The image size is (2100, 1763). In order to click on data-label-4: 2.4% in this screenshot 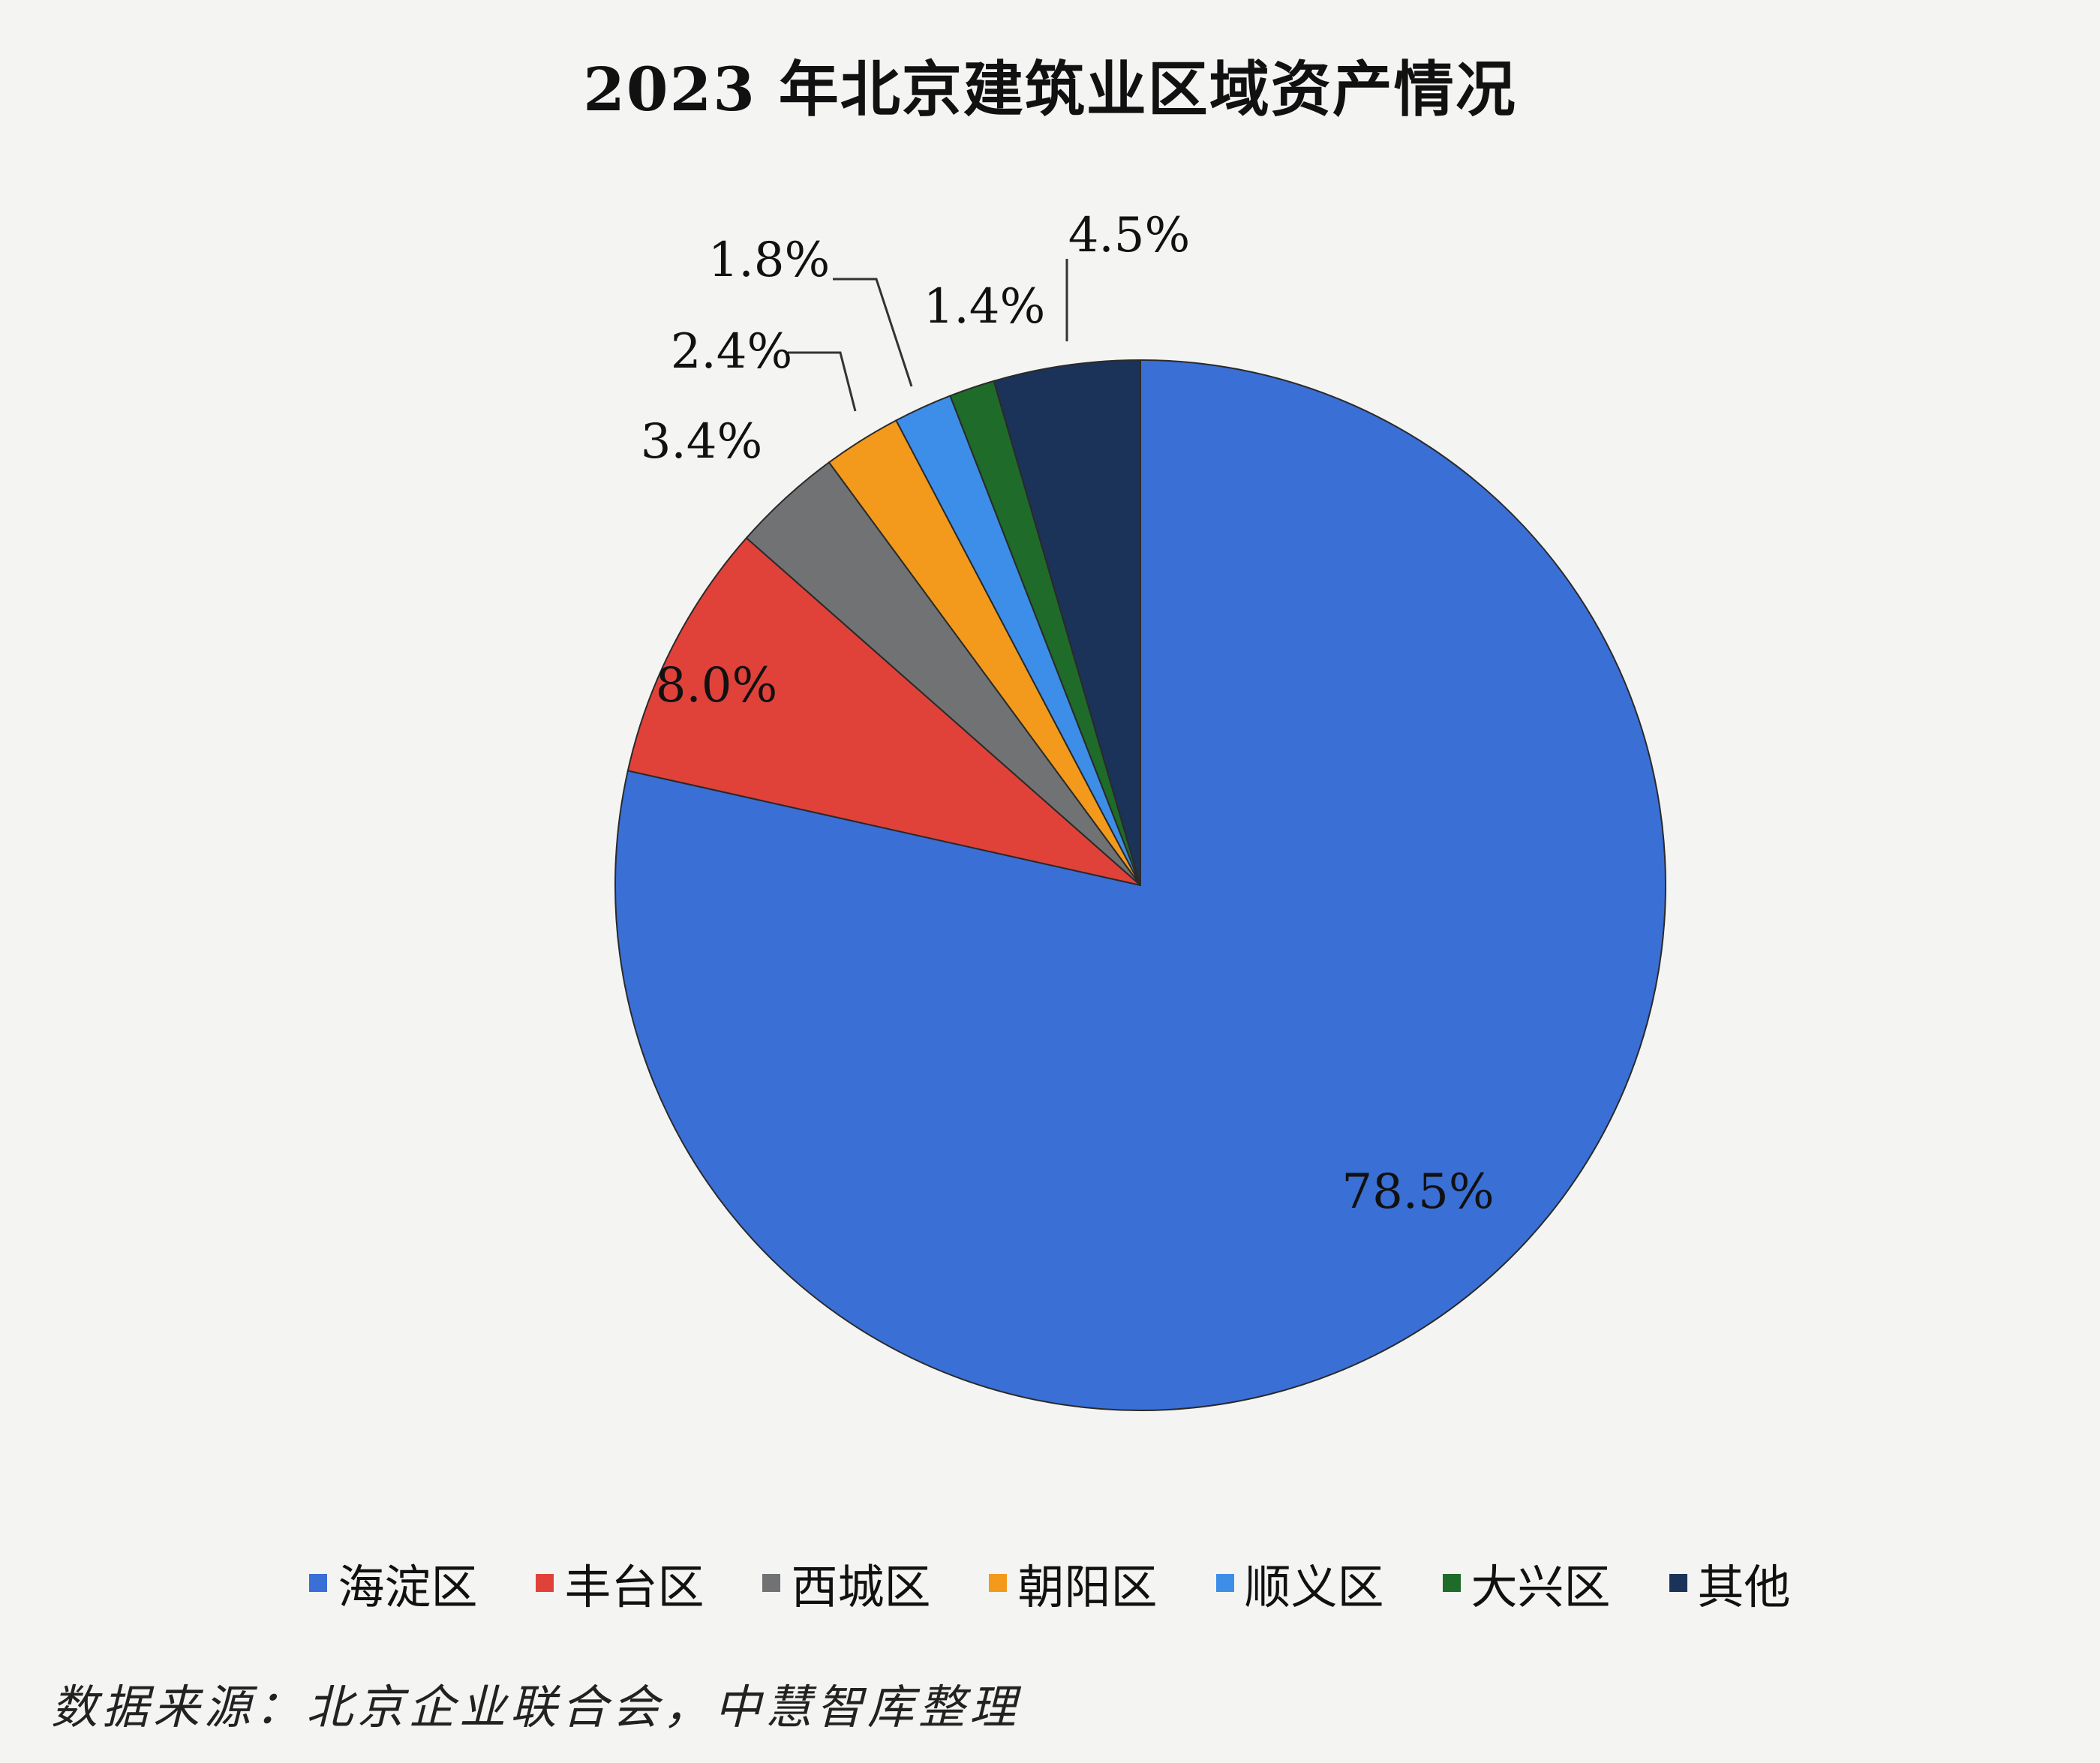, I will do `click(732, 352)`.